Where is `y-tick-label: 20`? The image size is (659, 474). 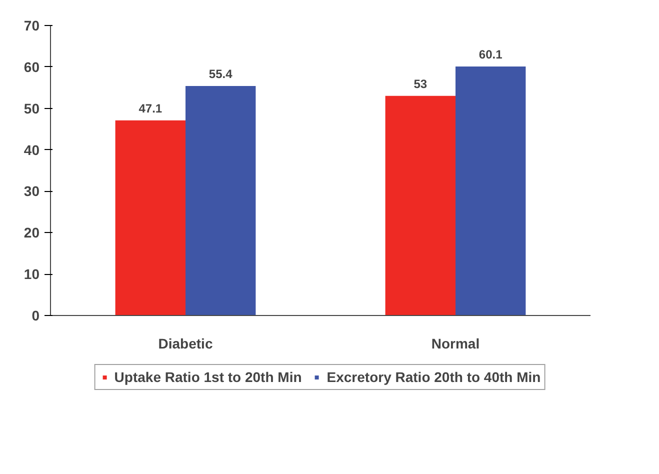 y-tick-label: 20 is located at coordinates (32, 232).